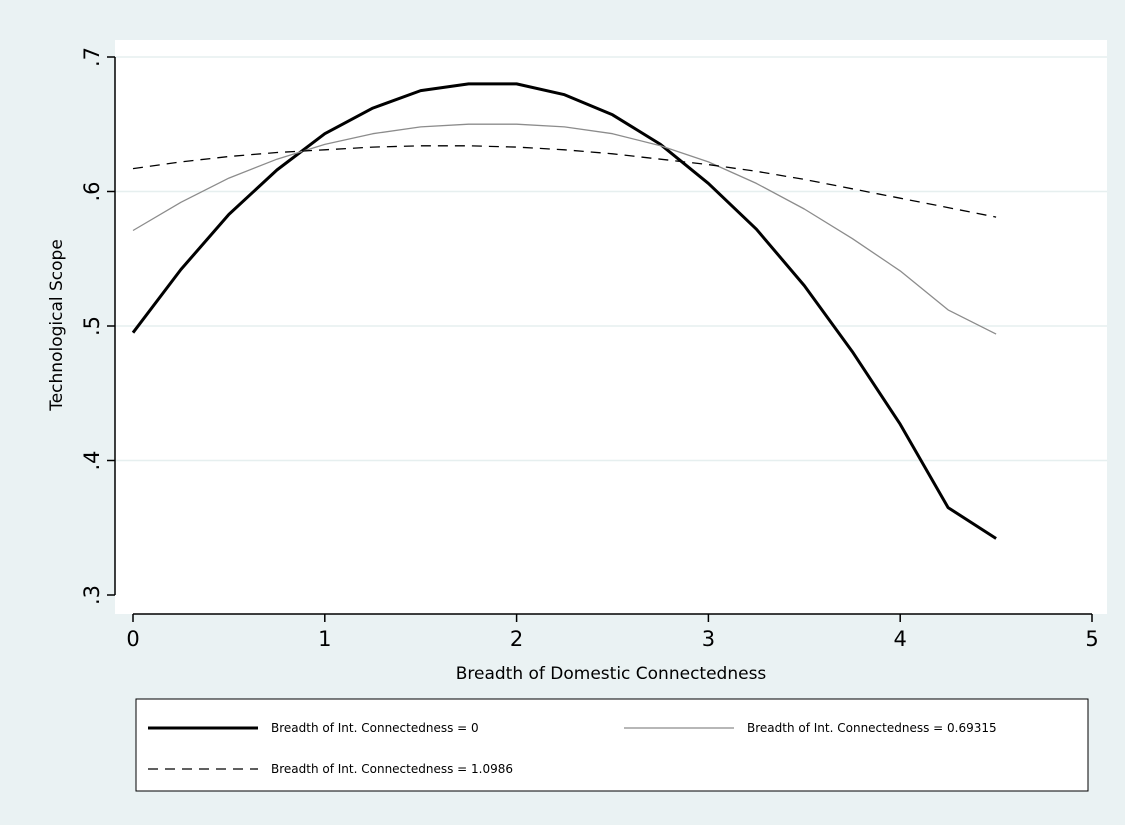 The width and height of the screenshot is (1125, 825). I want to click on x-tick-label: 1, so click(324, 639).